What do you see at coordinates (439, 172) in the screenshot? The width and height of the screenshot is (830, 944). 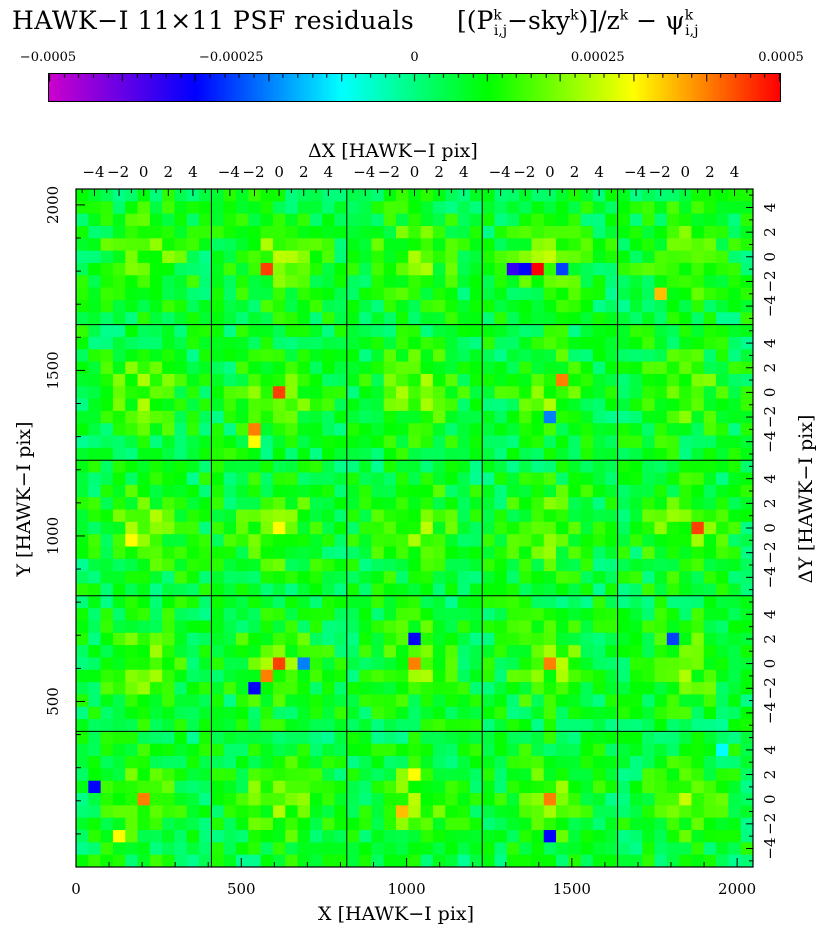 I see `dx-tick-label: 2` at bounding box center [439, 172].